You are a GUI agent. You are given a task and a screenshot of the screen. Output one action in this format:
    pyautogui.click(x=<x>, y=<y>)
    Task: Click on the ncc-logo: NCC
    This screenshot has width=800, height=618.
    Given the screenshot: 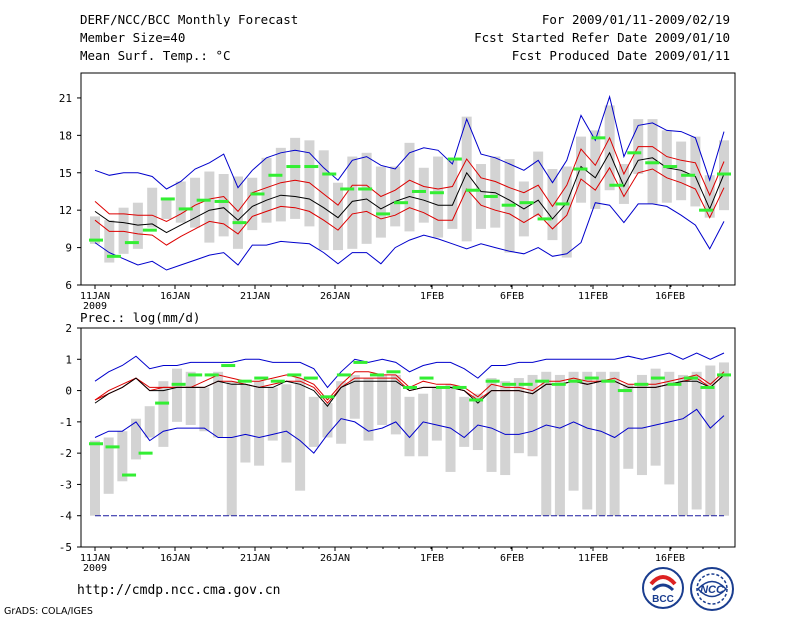 What is the action you would take?
    pyautogui.click(x=712, y=589)
    